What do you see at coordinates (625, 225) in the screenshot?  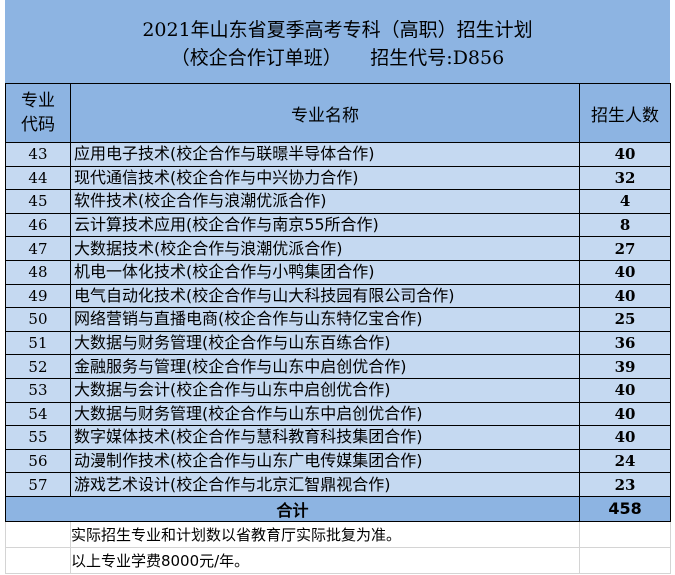 I see `enrollment-count-cell: 8` at bounding box center [625, 225].